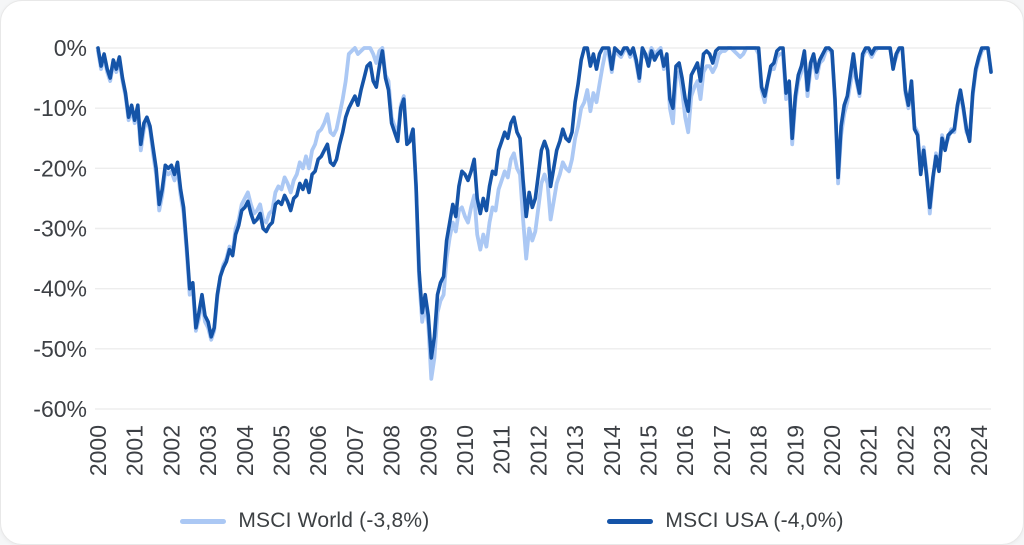 The height and width of the screenshot is (545, 1024). Describe the element at coordinates (795, 450) in the screenshot. I see `x-tick-label-2019: 2019` at that location.